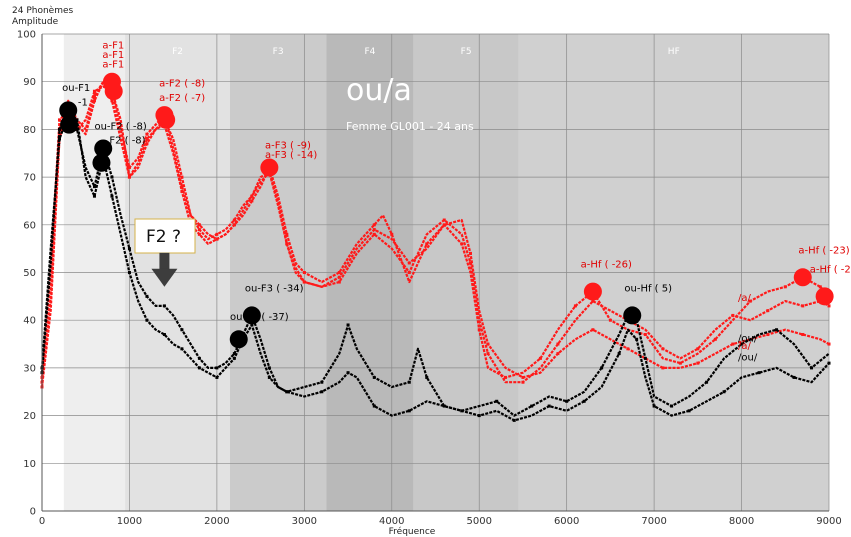  What do you see at coordinates (653, 521) in the screenshot?
I see `x-tick-label: 7000` at bounding box center [653, 521].